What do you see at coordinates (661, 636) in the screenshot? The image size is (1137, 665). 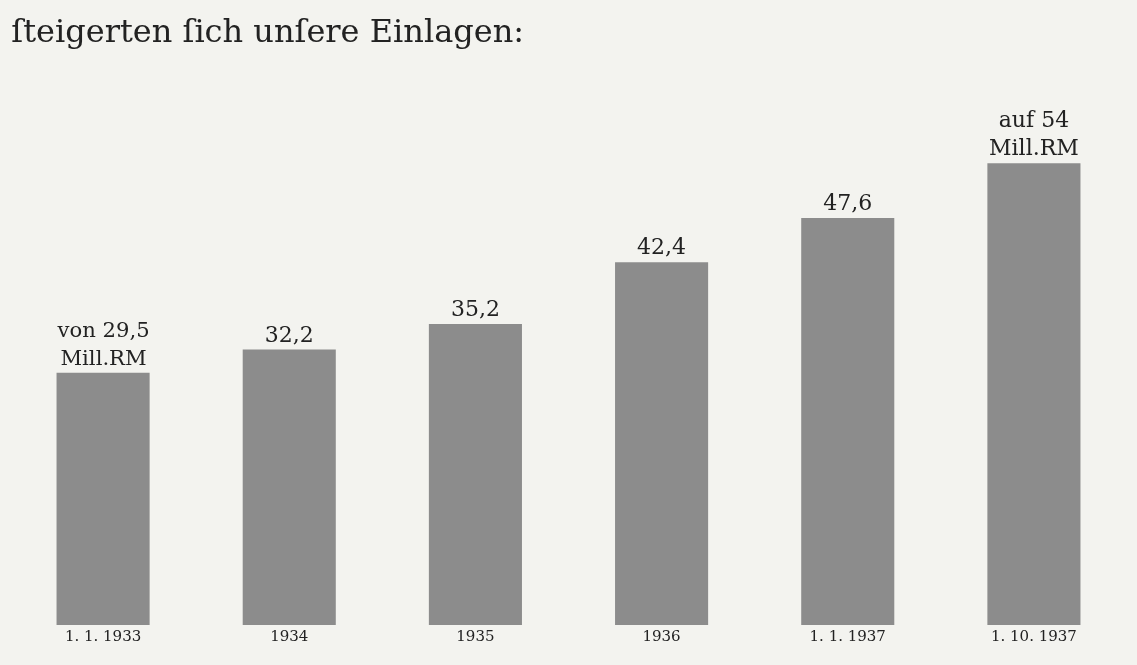 I see `x-tick-label: 1936` at bounding box center [661, 636].